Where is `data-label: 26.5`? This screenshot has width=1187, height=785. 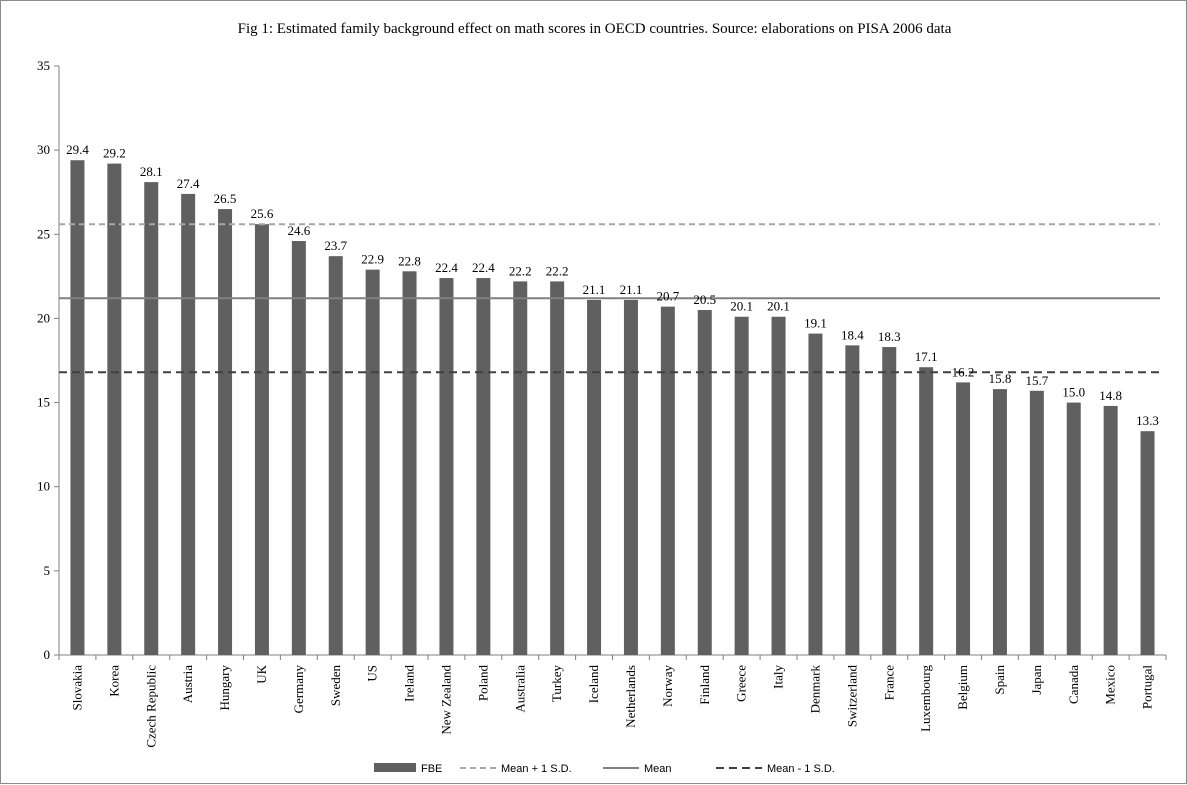 data-label: 26.5 is located at coordinates (225, 198).